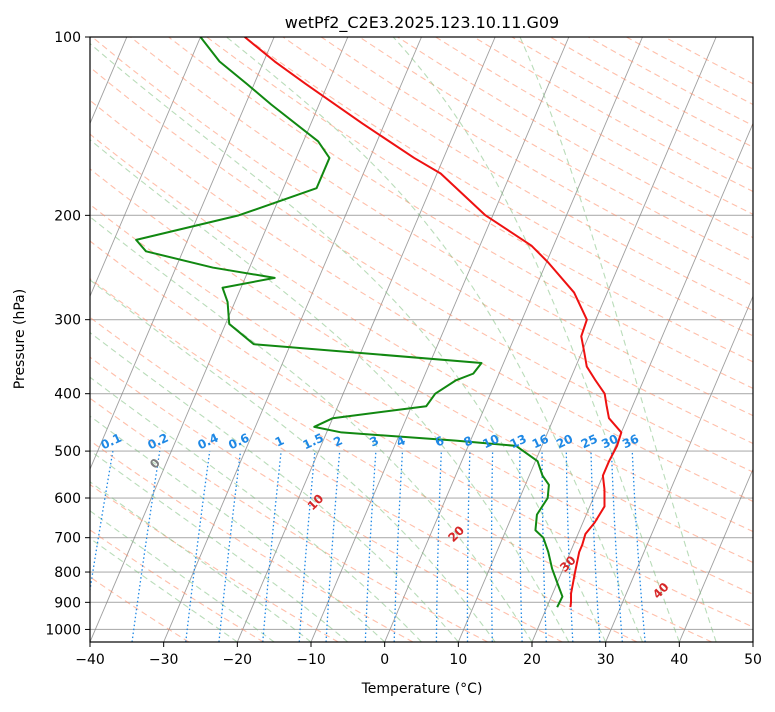  Describe the element at coordinates (564, 442) in the screenshot. I see `mixing-ratio-label: 20` at that location.